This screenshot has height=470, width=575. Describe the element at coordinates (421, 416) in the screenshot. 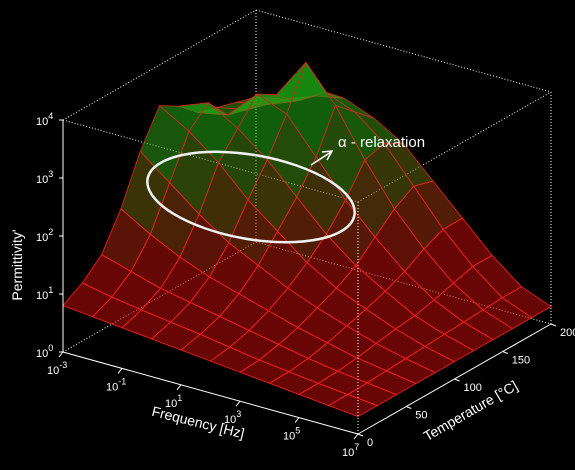

I see `y-tick-label: 50` at that location.